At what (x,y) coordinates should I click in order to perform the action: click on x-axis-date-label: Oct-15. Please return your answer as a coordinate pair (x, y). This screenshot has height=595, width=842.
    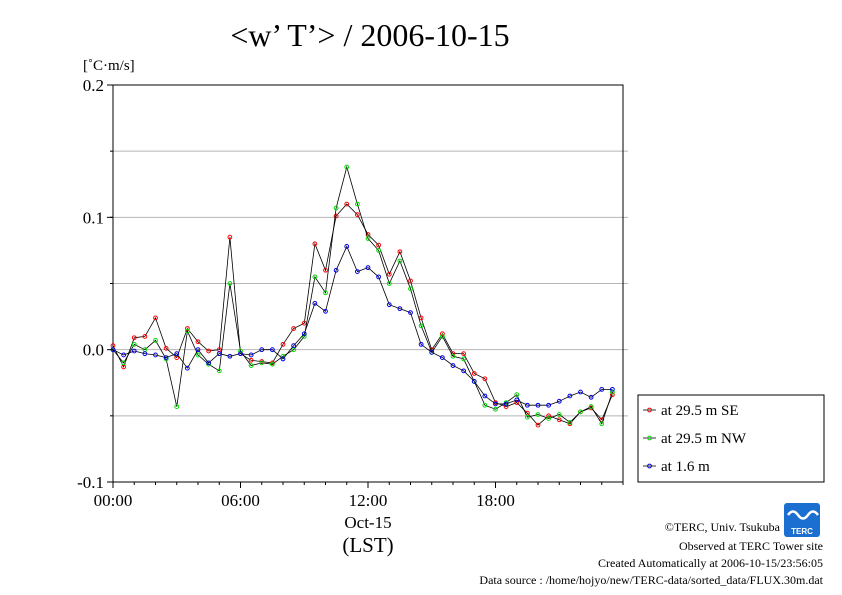
    Looking at the image, I should click on (367, 522).